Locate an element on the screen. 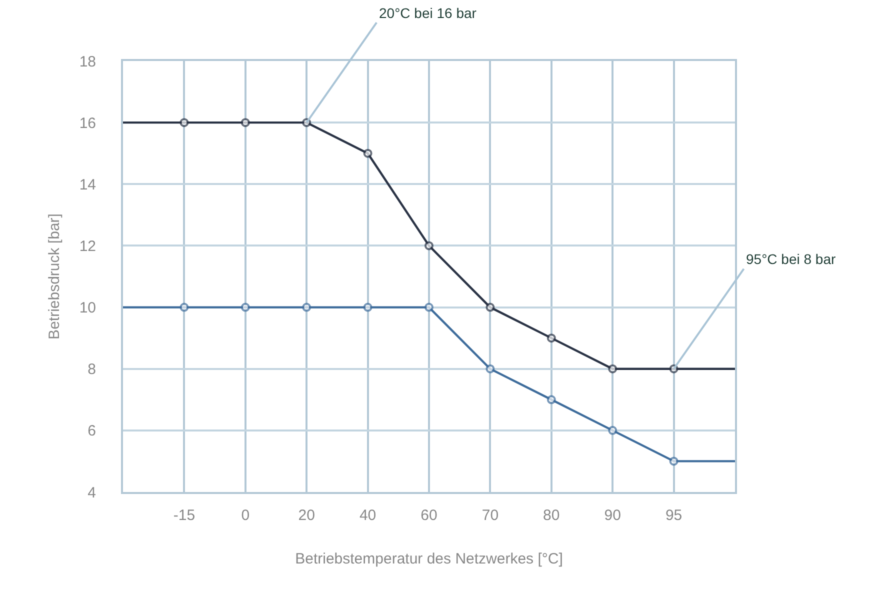  x-tick-label: 20 is located at coordinates (306, 515).